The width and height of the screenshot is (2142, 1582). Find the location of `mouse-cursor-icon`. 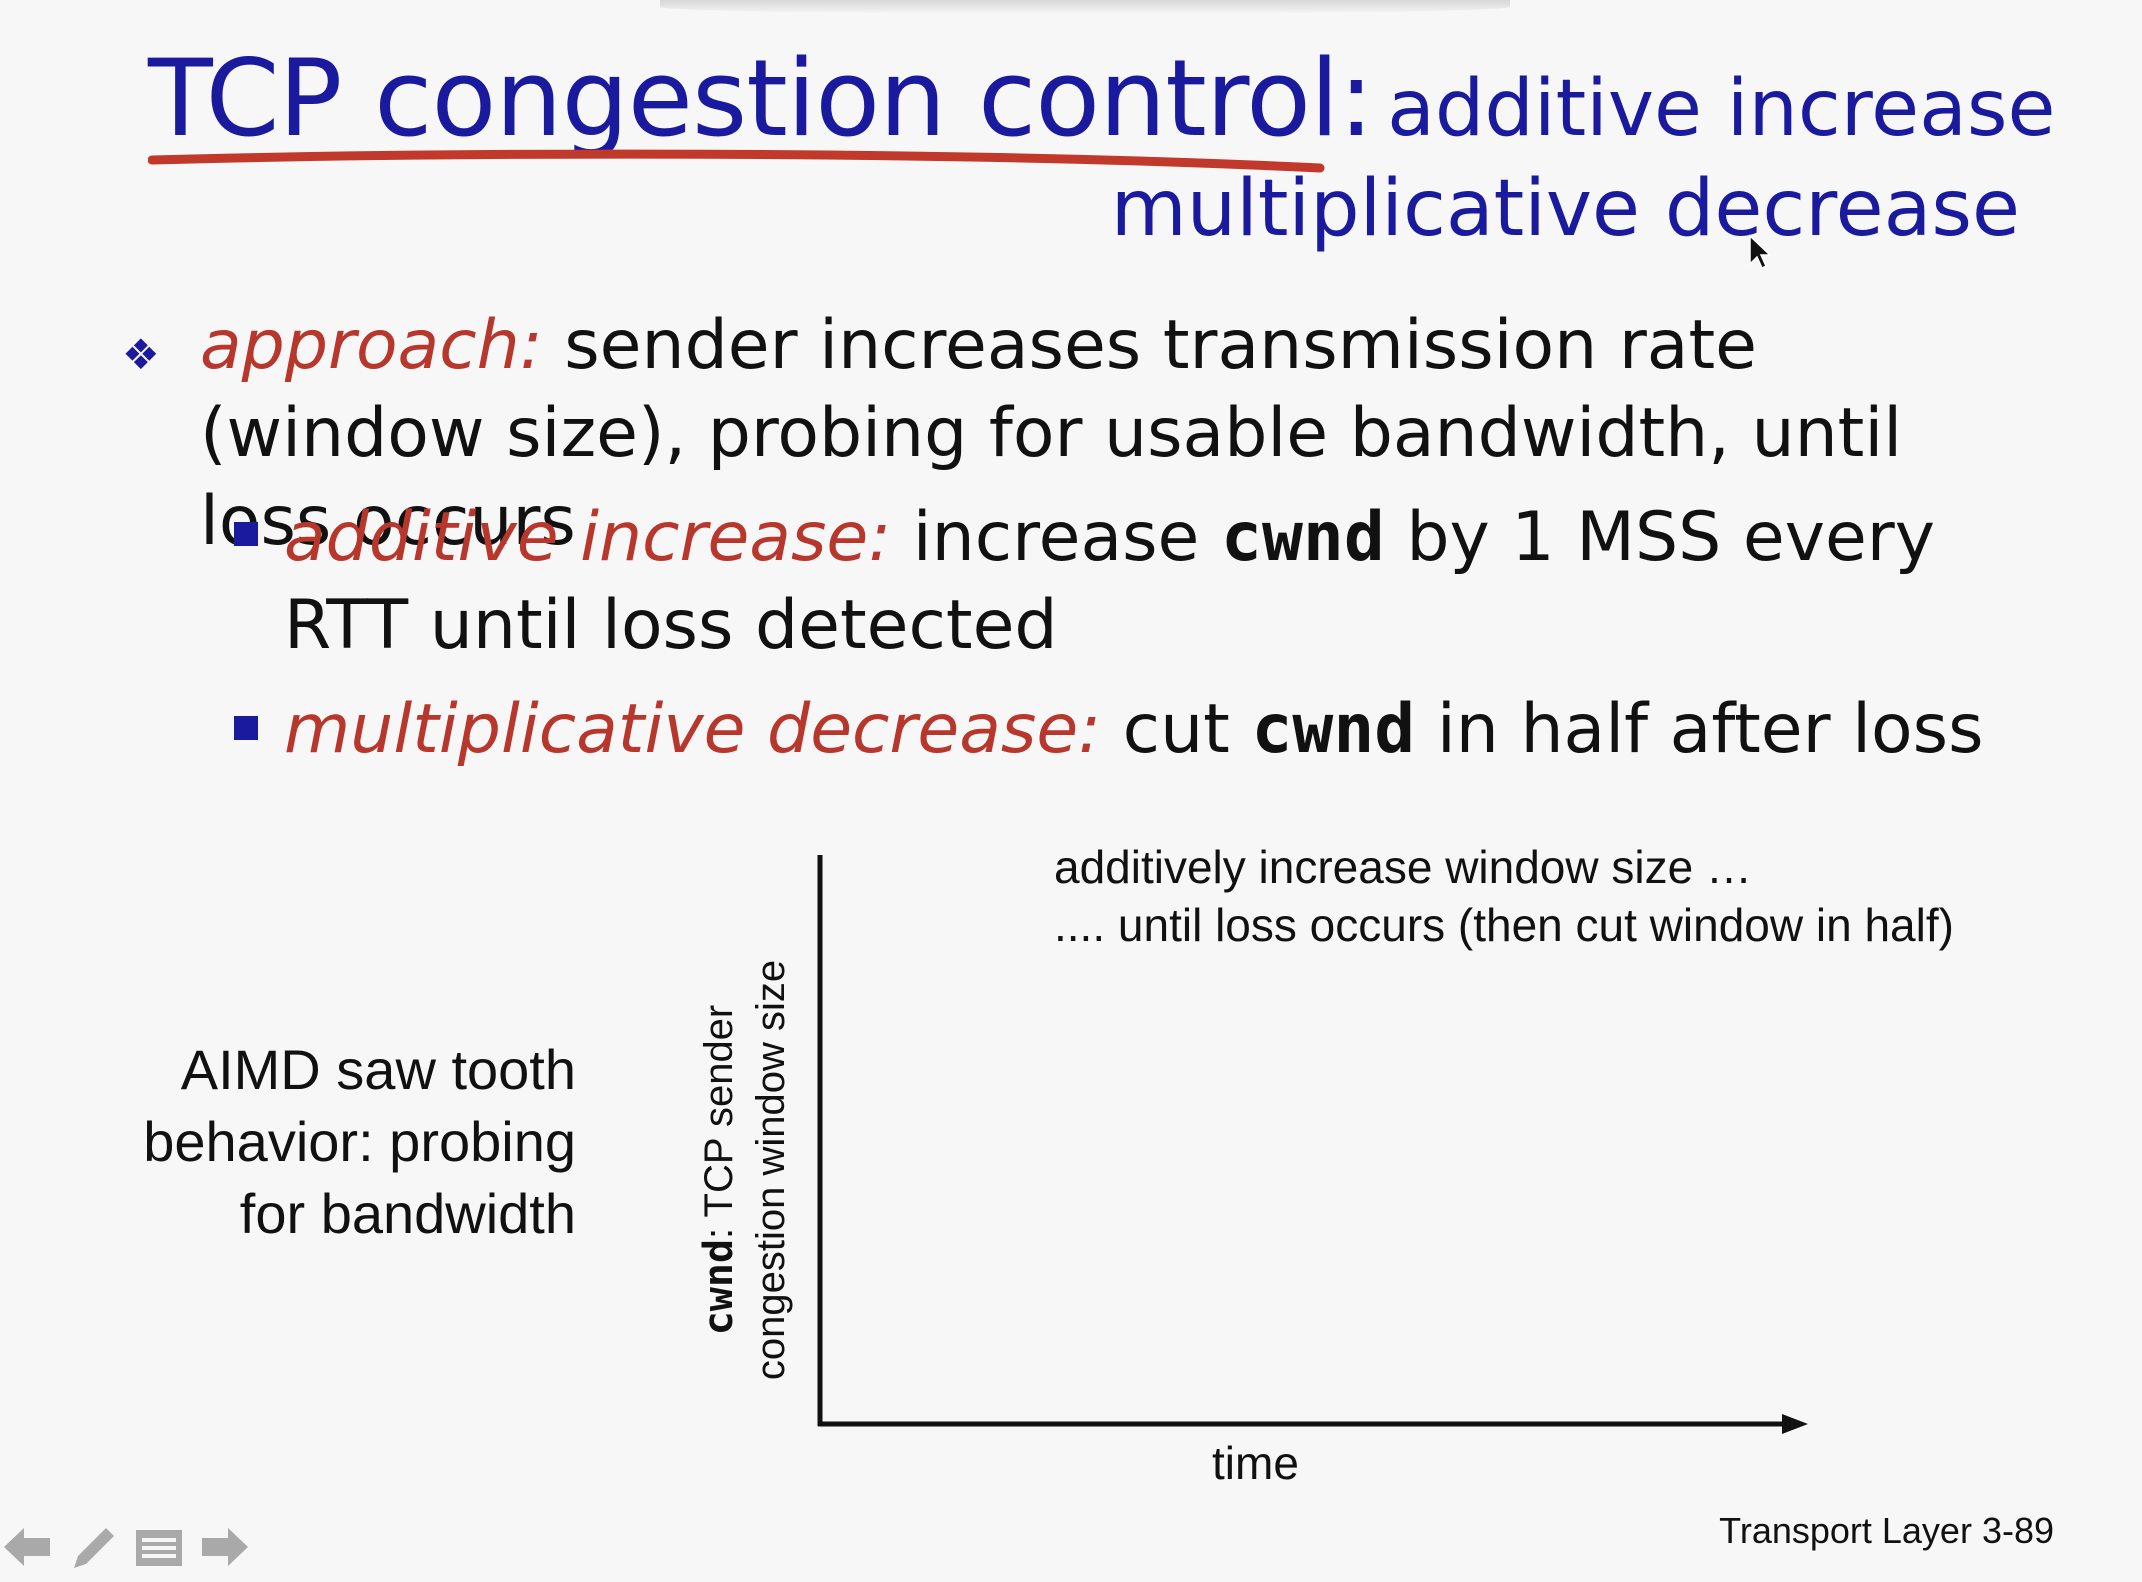

mouse-cursor-icon is located at coordinates (1760, 252).